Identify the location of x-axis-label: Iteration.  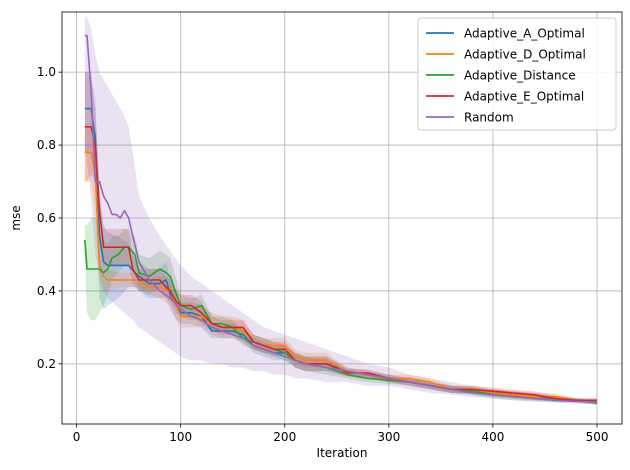
(342, 453).